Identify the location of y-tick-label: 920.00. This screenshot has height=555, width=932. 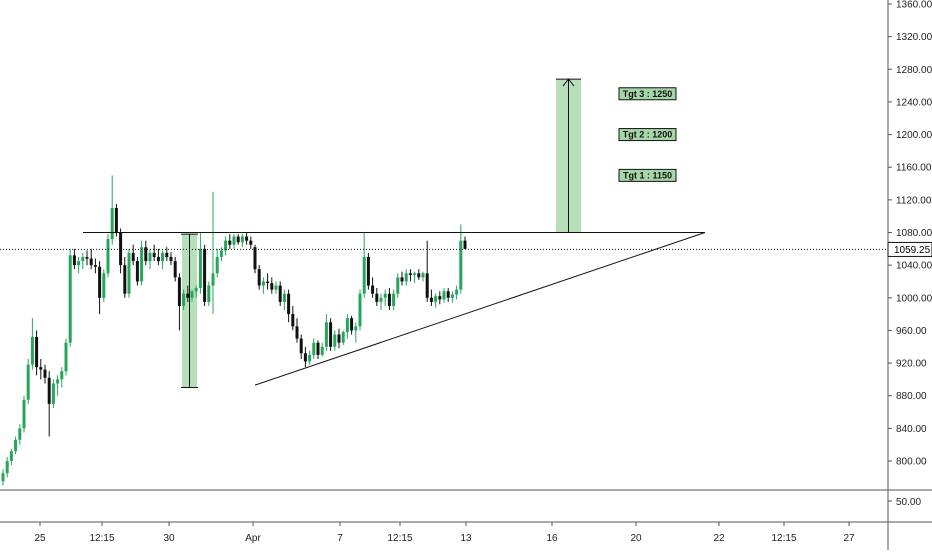
(911, 364).